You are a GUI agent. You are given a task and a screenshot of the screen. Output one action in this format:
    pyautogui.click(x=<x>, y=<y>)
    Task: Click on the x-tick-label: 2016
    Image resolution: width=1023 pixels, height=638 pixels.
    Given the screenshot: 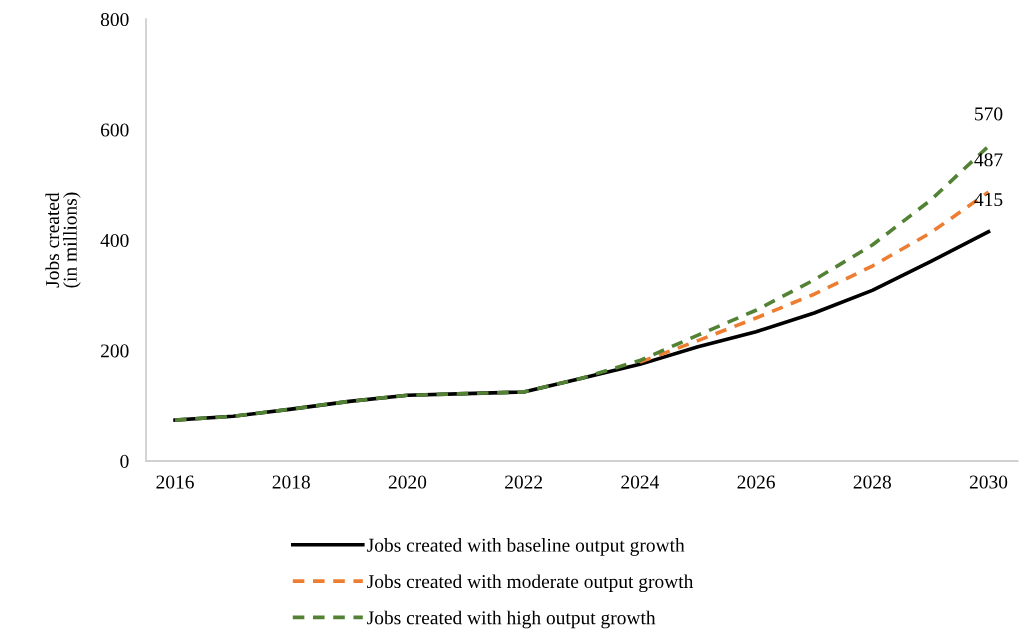 What is the action you would take?
    pyautogui.click(x=175, y=482)
    